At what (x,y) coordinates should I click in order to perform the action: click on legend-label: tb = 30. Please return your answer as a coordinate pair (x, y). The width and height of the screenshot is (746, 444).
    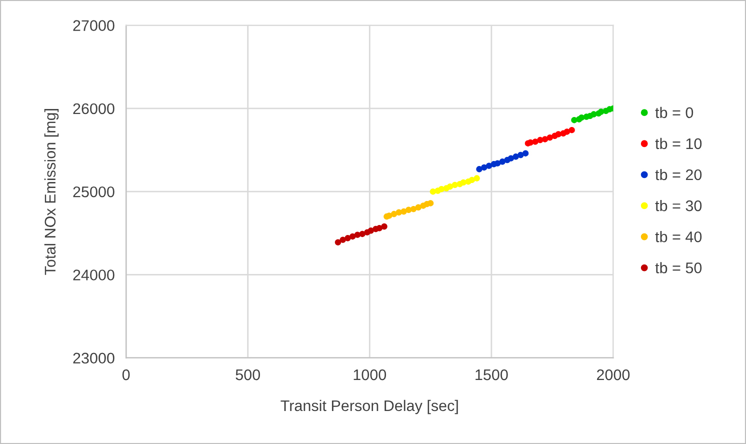
    Looking at the image, I should click on (678, 206).